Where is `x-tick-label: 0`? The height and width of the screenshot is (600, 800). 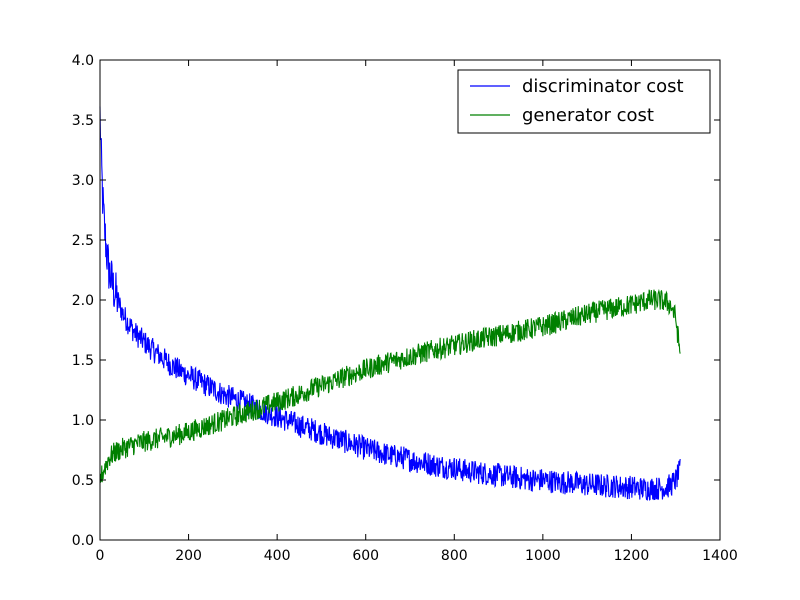
x-tick-label: 0 is located at coordinates (100, 556).